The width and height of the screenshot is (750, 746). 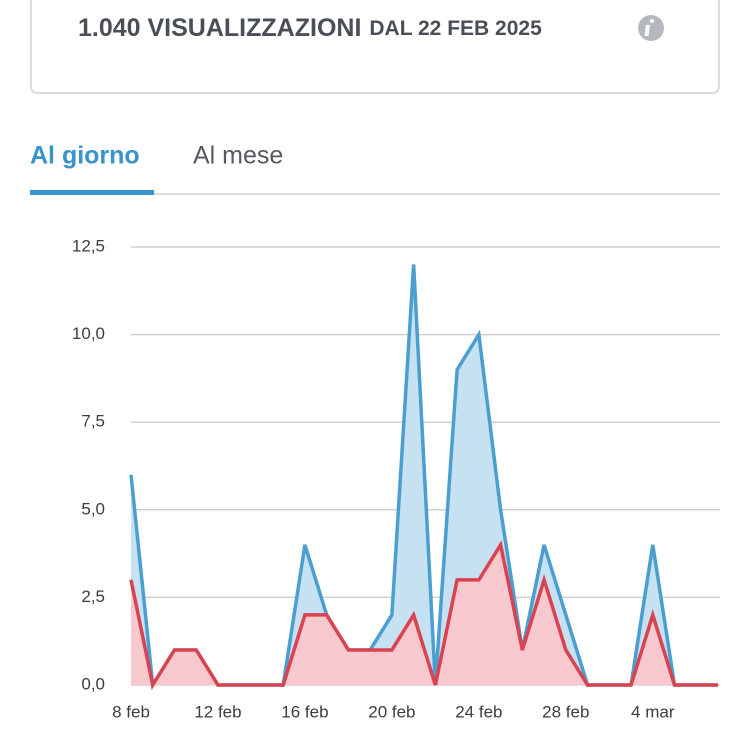 What do you see at coordinates (478, 711) in the screenshot?
I see `x-tick-label: 24 feb` at bounding box center [478, 711].